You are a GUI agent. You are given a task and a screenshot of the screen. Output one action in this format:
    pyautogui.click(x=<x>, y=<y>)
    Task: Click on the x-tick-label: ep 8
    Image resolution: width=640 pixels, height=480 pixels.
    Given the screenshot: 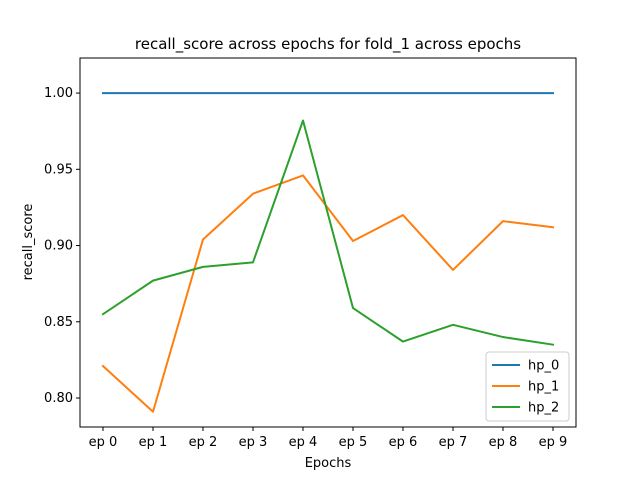 What is the action you would take?
    pyautogui.click(x=503, y=442)
    